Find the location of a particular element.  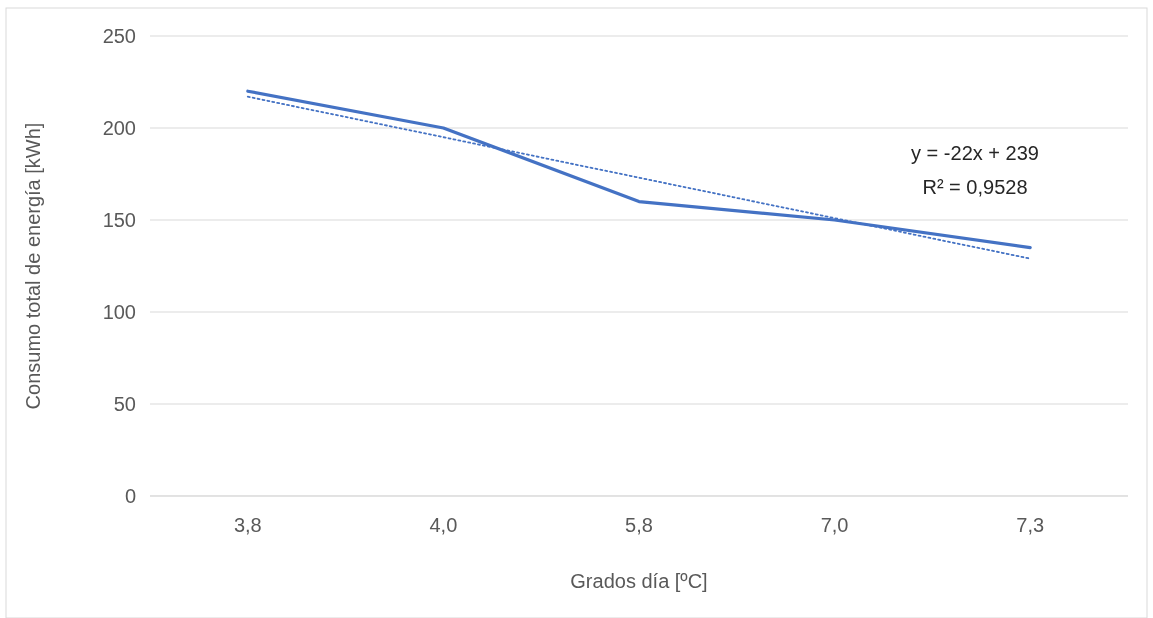

x-tick-label: 4,0 is located at coordinates (443, 525).